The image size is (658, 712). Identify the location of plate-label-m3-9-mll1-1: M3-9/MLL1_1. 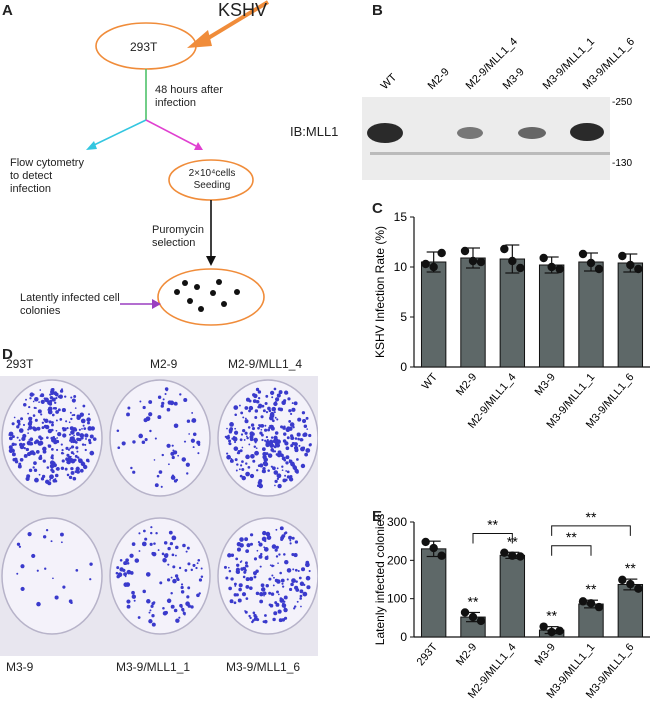
(153, 667).